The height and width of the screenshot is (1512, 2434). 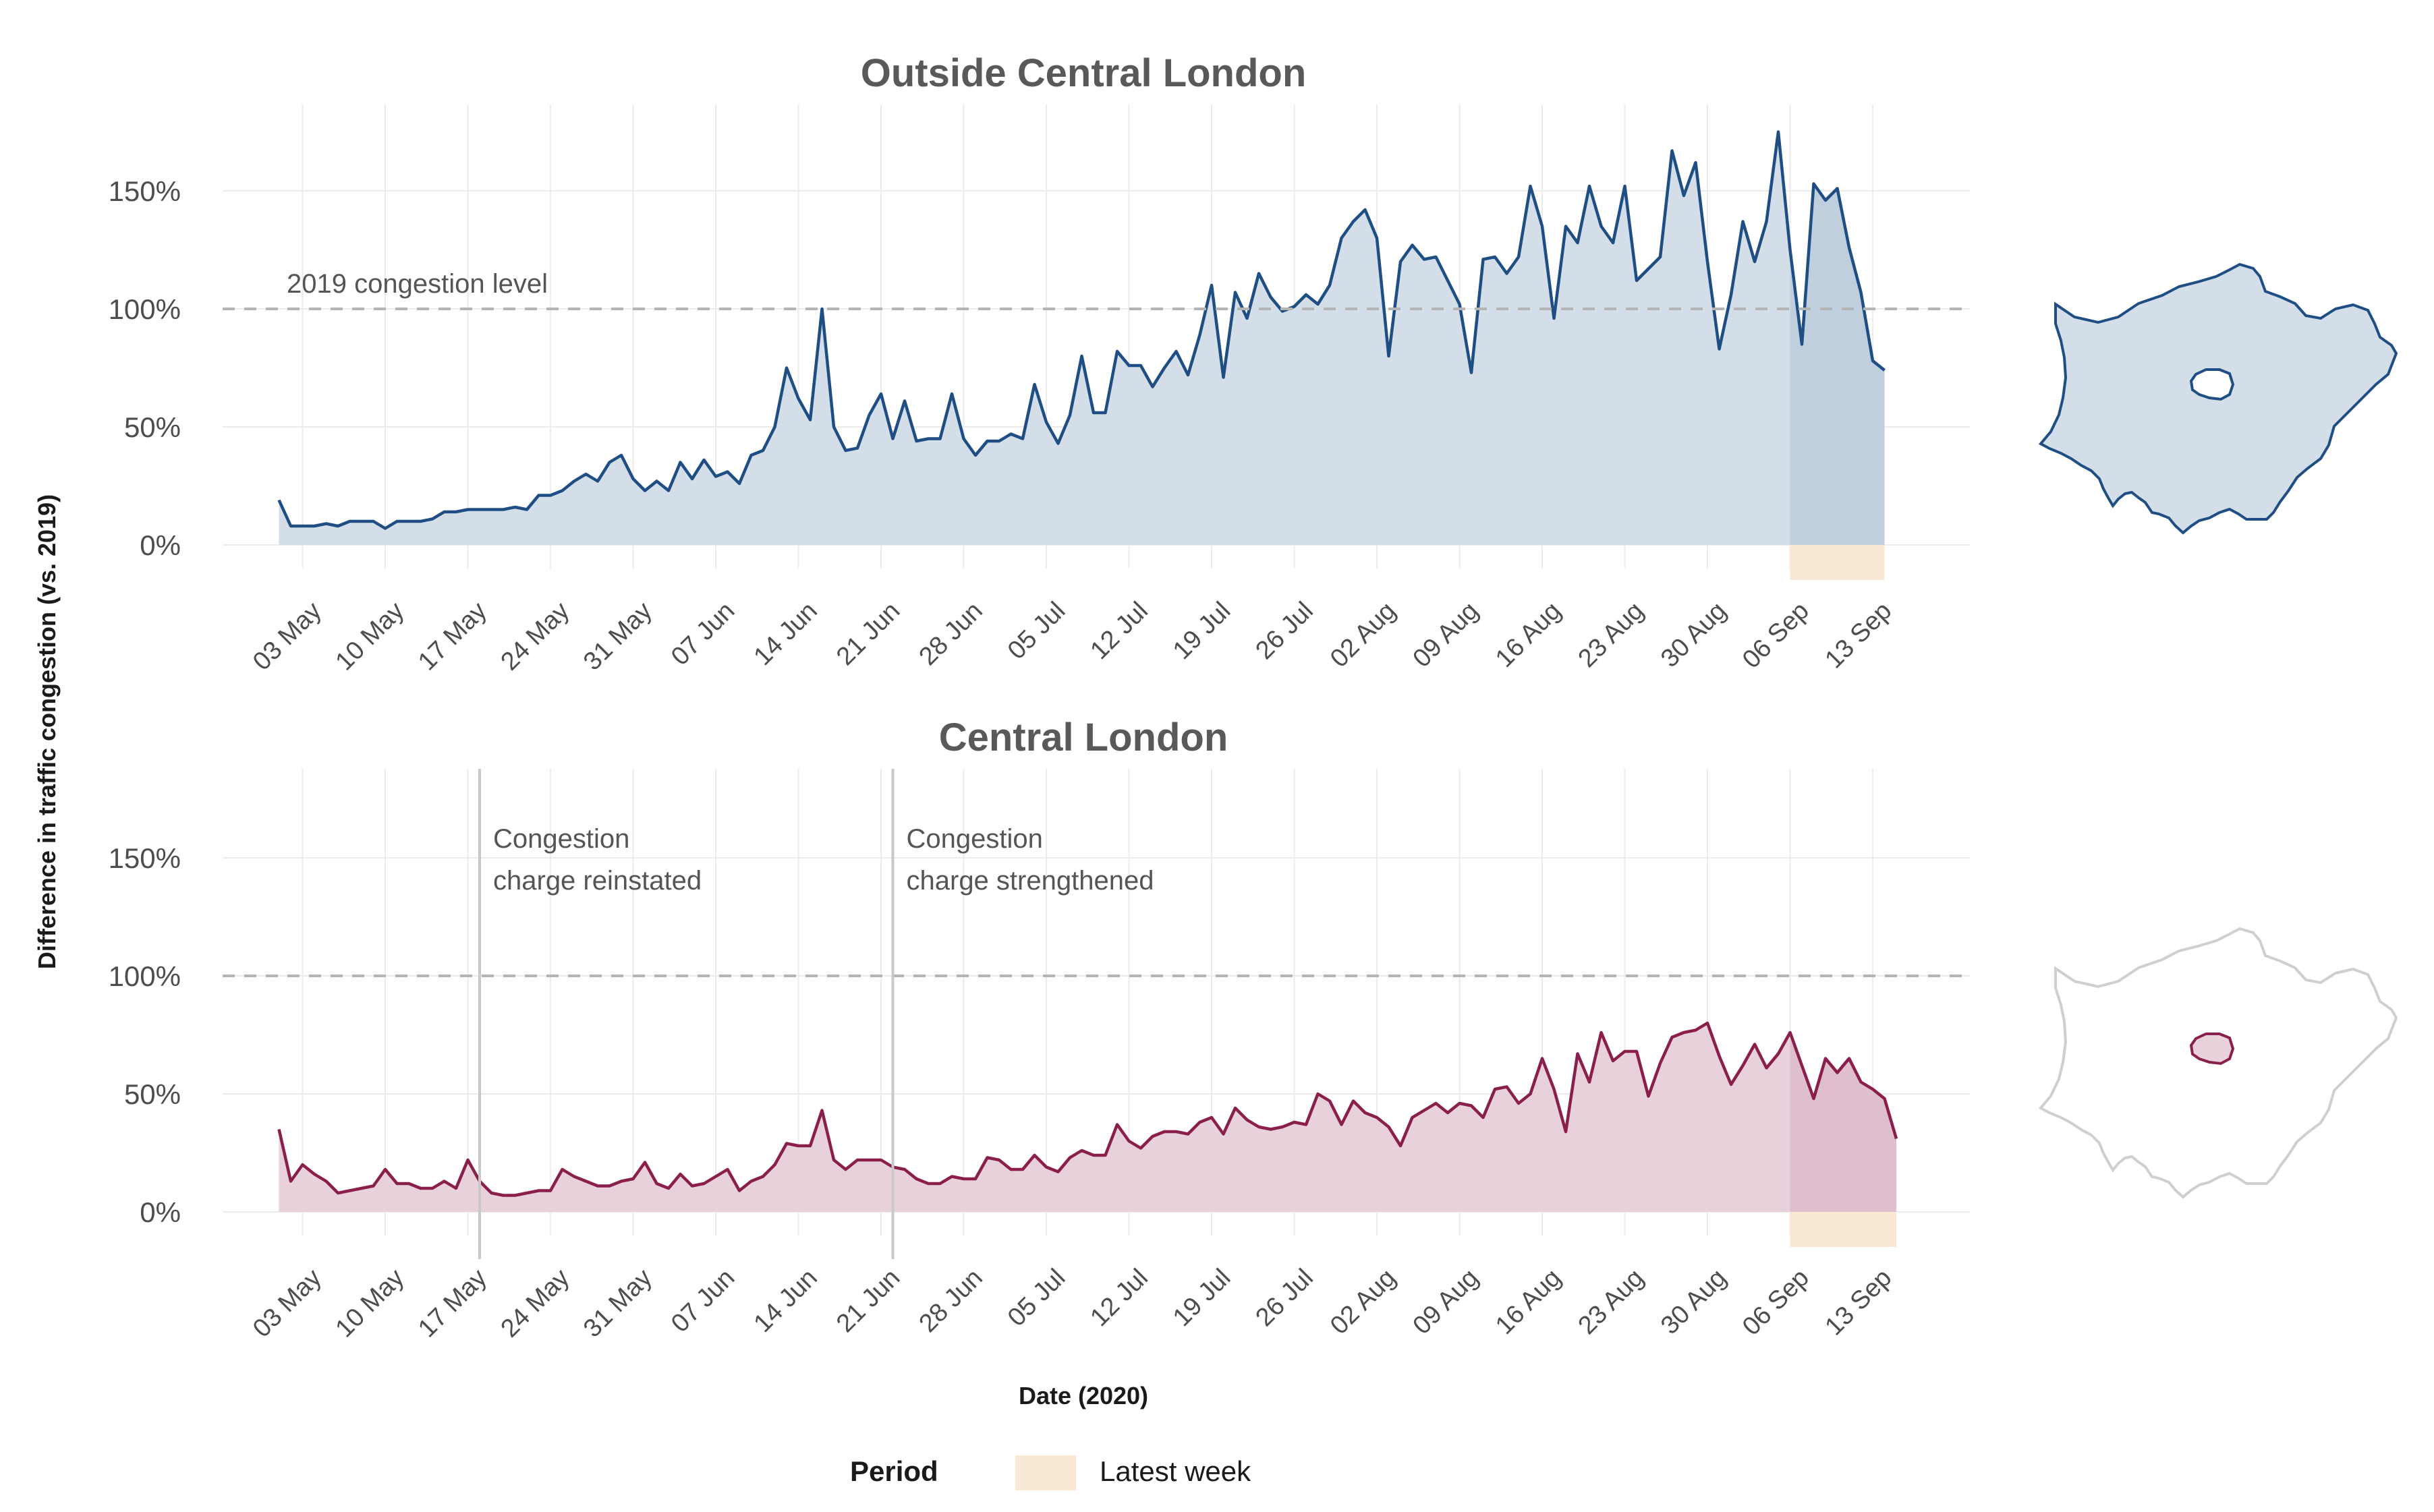 I want to click on central-london-outline, so click(x=2212, y=1049).